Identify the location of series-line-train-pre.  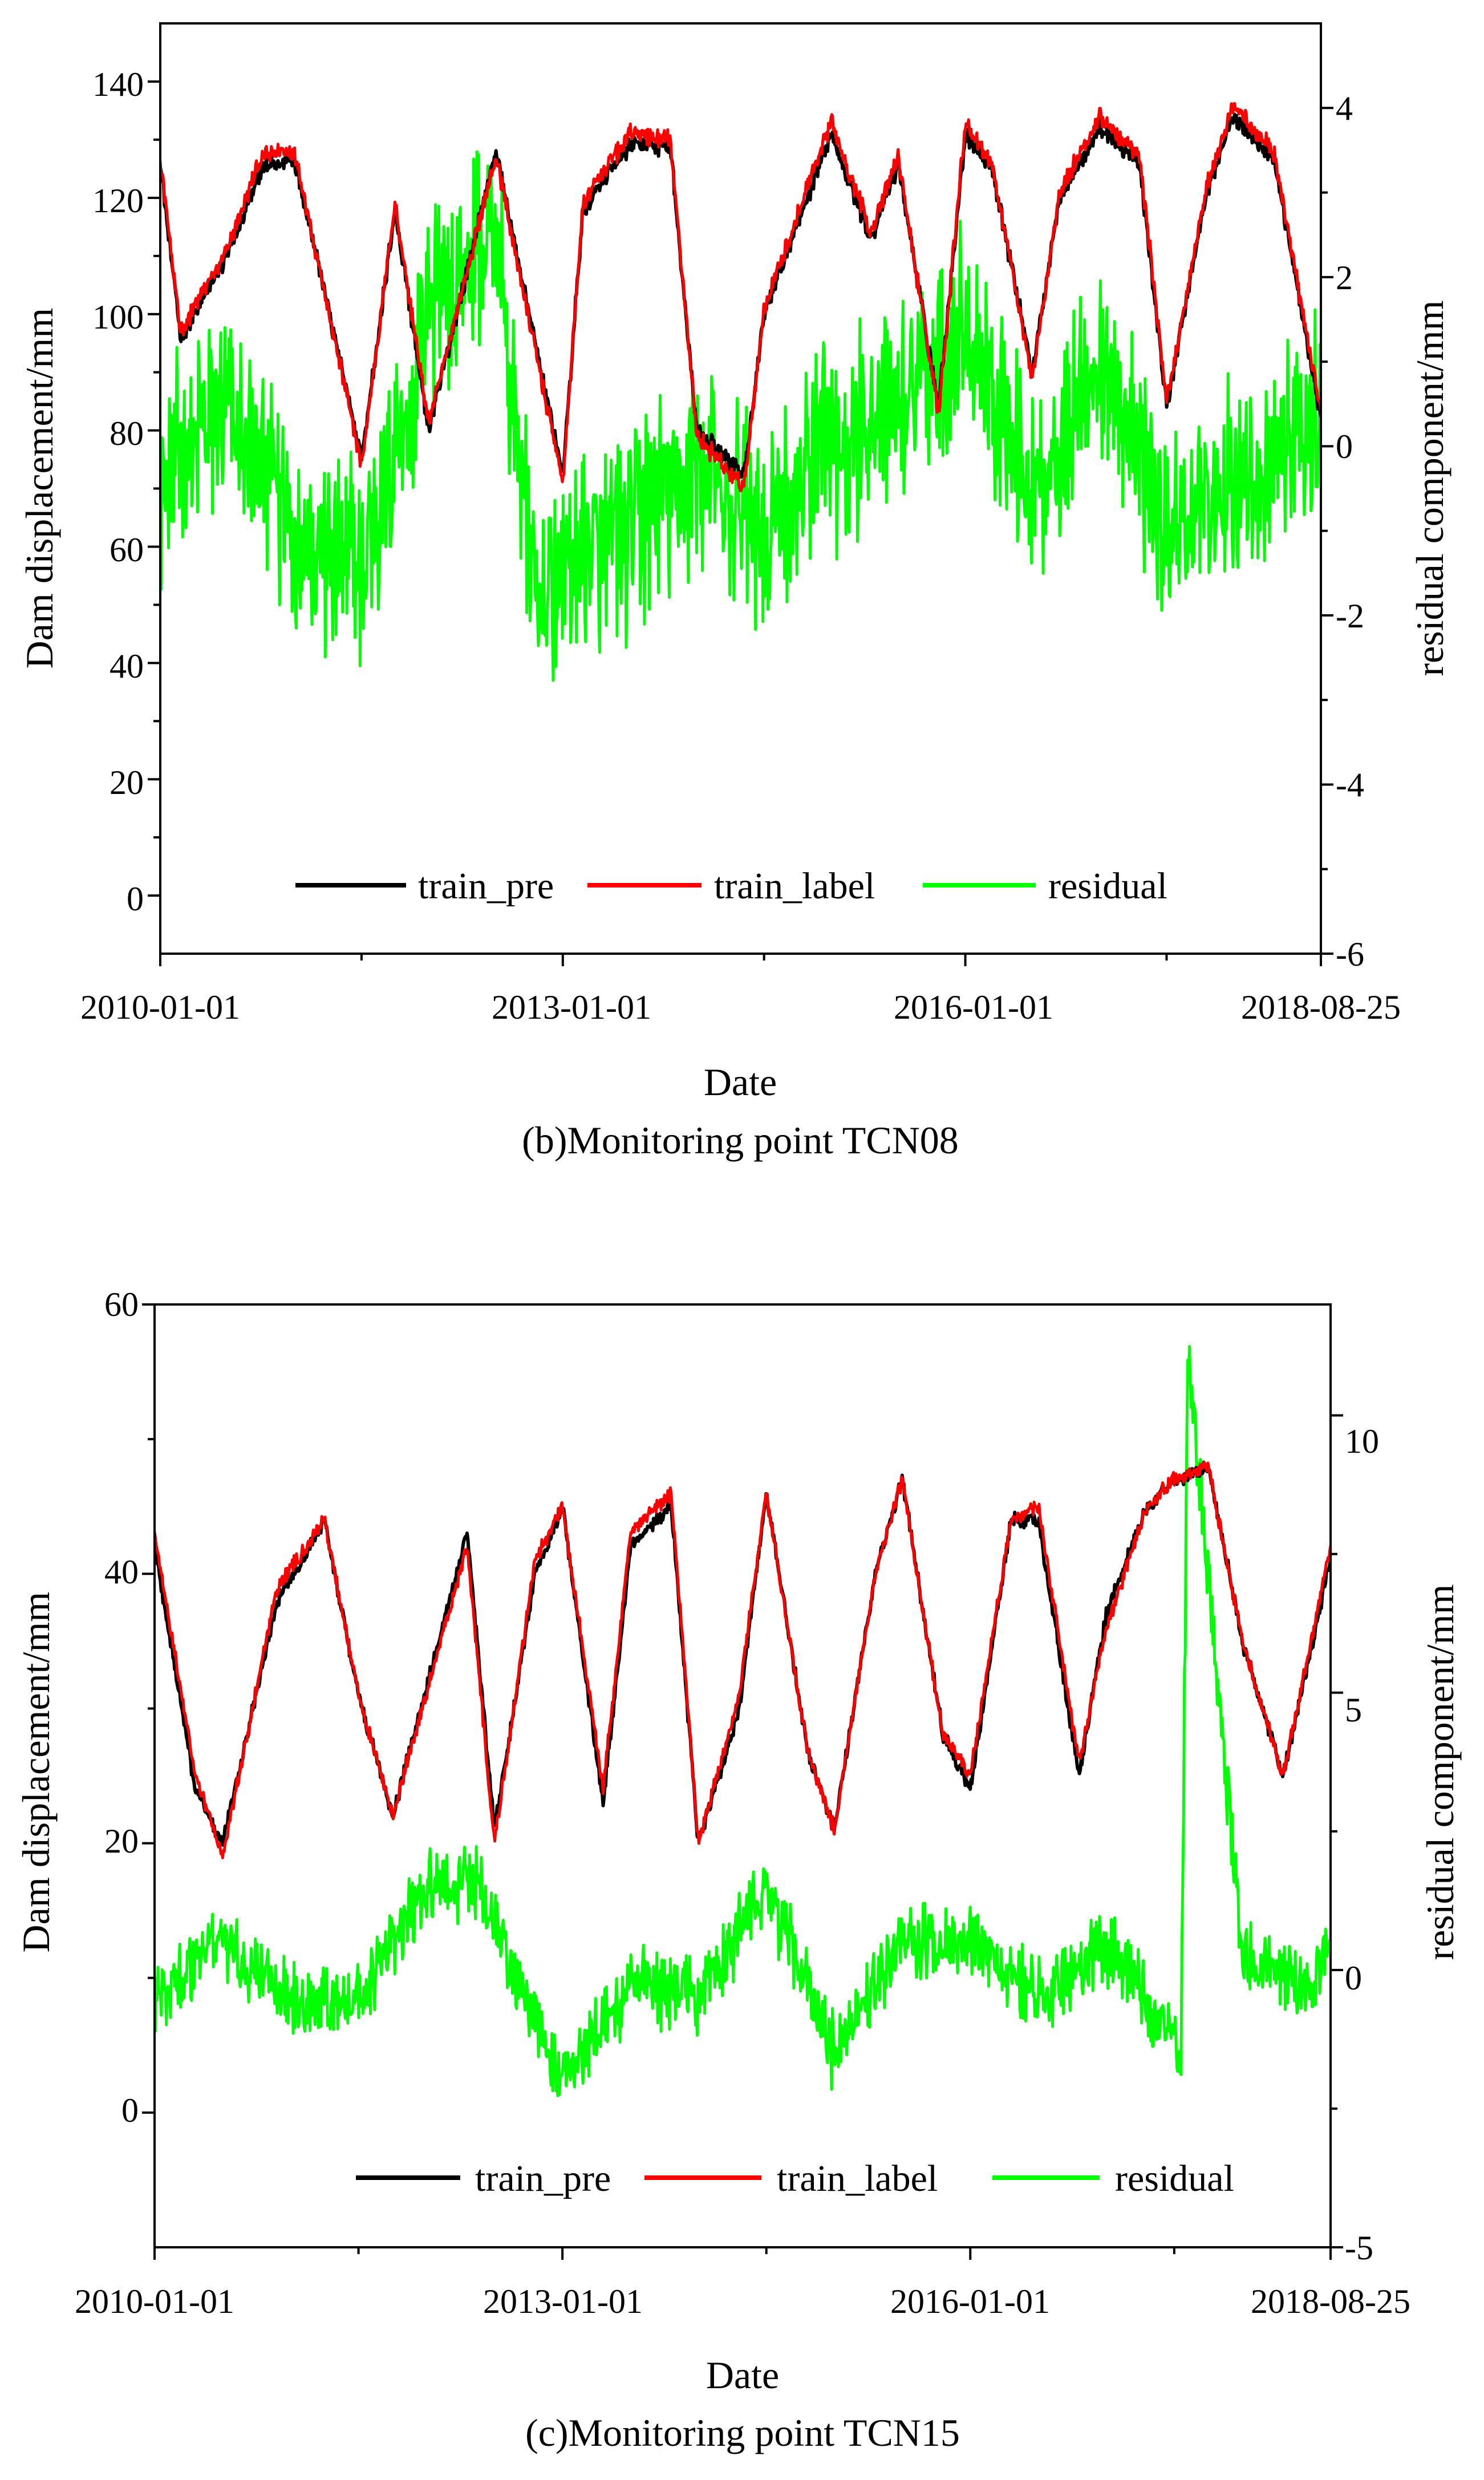
(743, 1653).